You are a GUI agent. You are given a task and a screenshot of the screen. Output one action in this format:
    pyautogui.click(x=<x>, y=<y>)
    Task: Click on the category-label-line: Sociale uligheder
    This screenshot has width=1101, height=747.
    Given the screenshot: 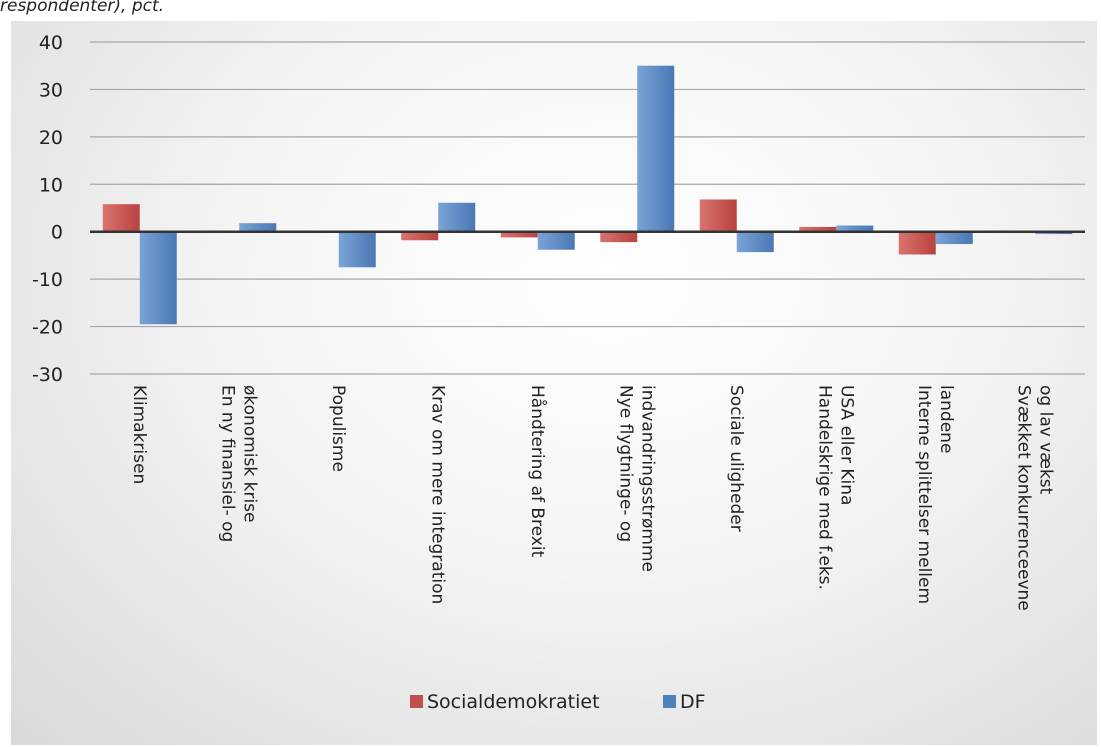 What is the action you would take?
    pyautogui.click(x=736, y=458)
    